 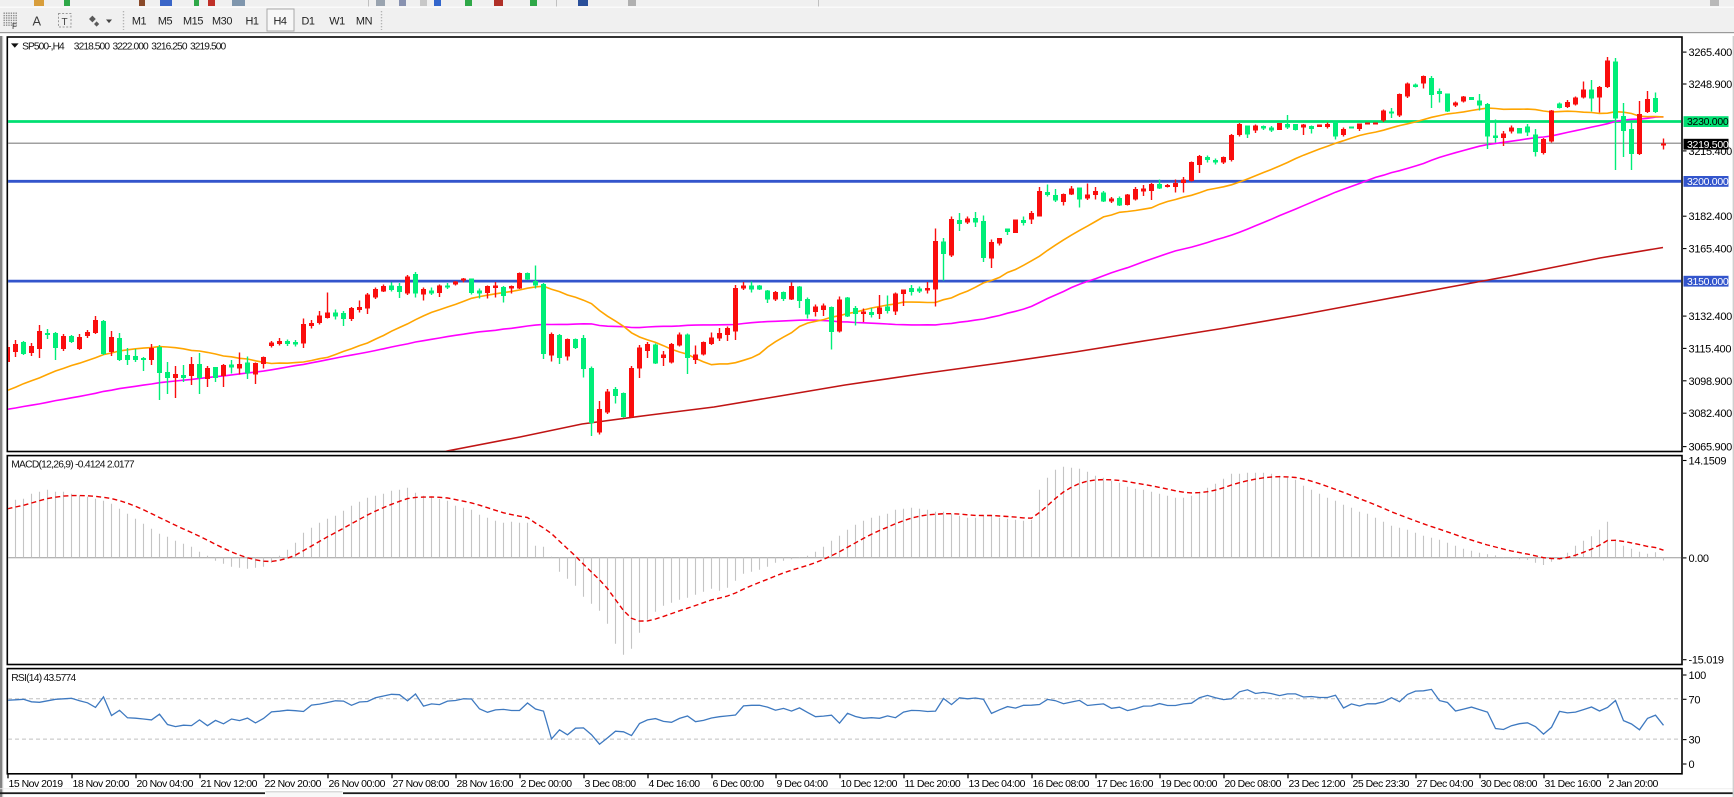 I want to click on svg-text: RSI(14) 43.5774, so click(x=43, y=678).